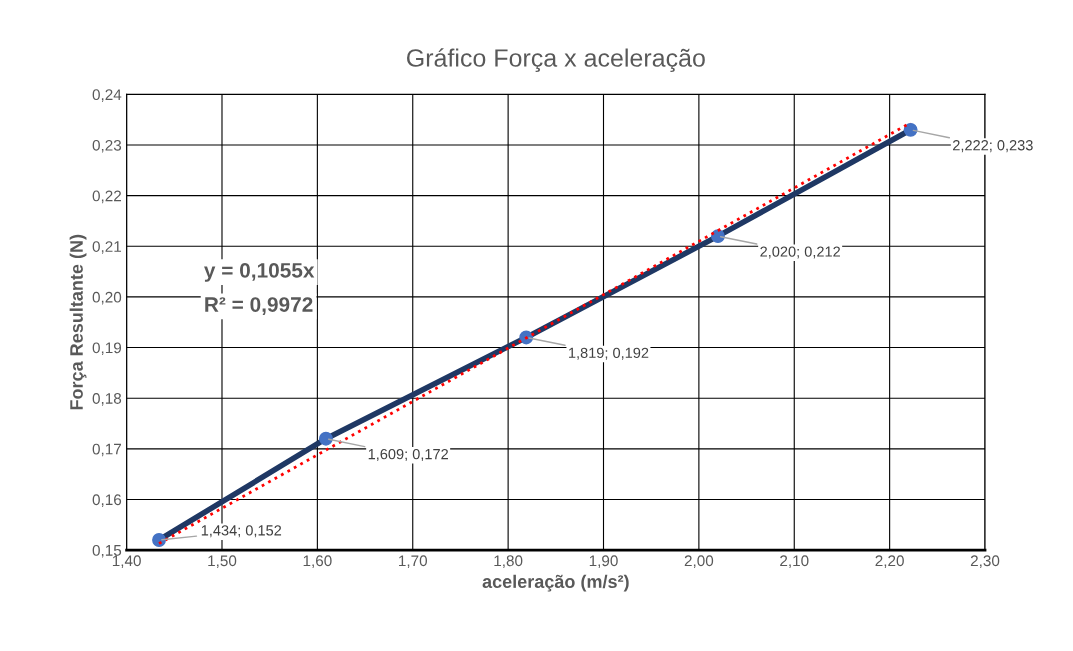 The width and height of the screenshot is (1073, 651). Describe the element at coordinates (107, 247) in the screenshot. I see `y-tick-label: 0,21` at that location.